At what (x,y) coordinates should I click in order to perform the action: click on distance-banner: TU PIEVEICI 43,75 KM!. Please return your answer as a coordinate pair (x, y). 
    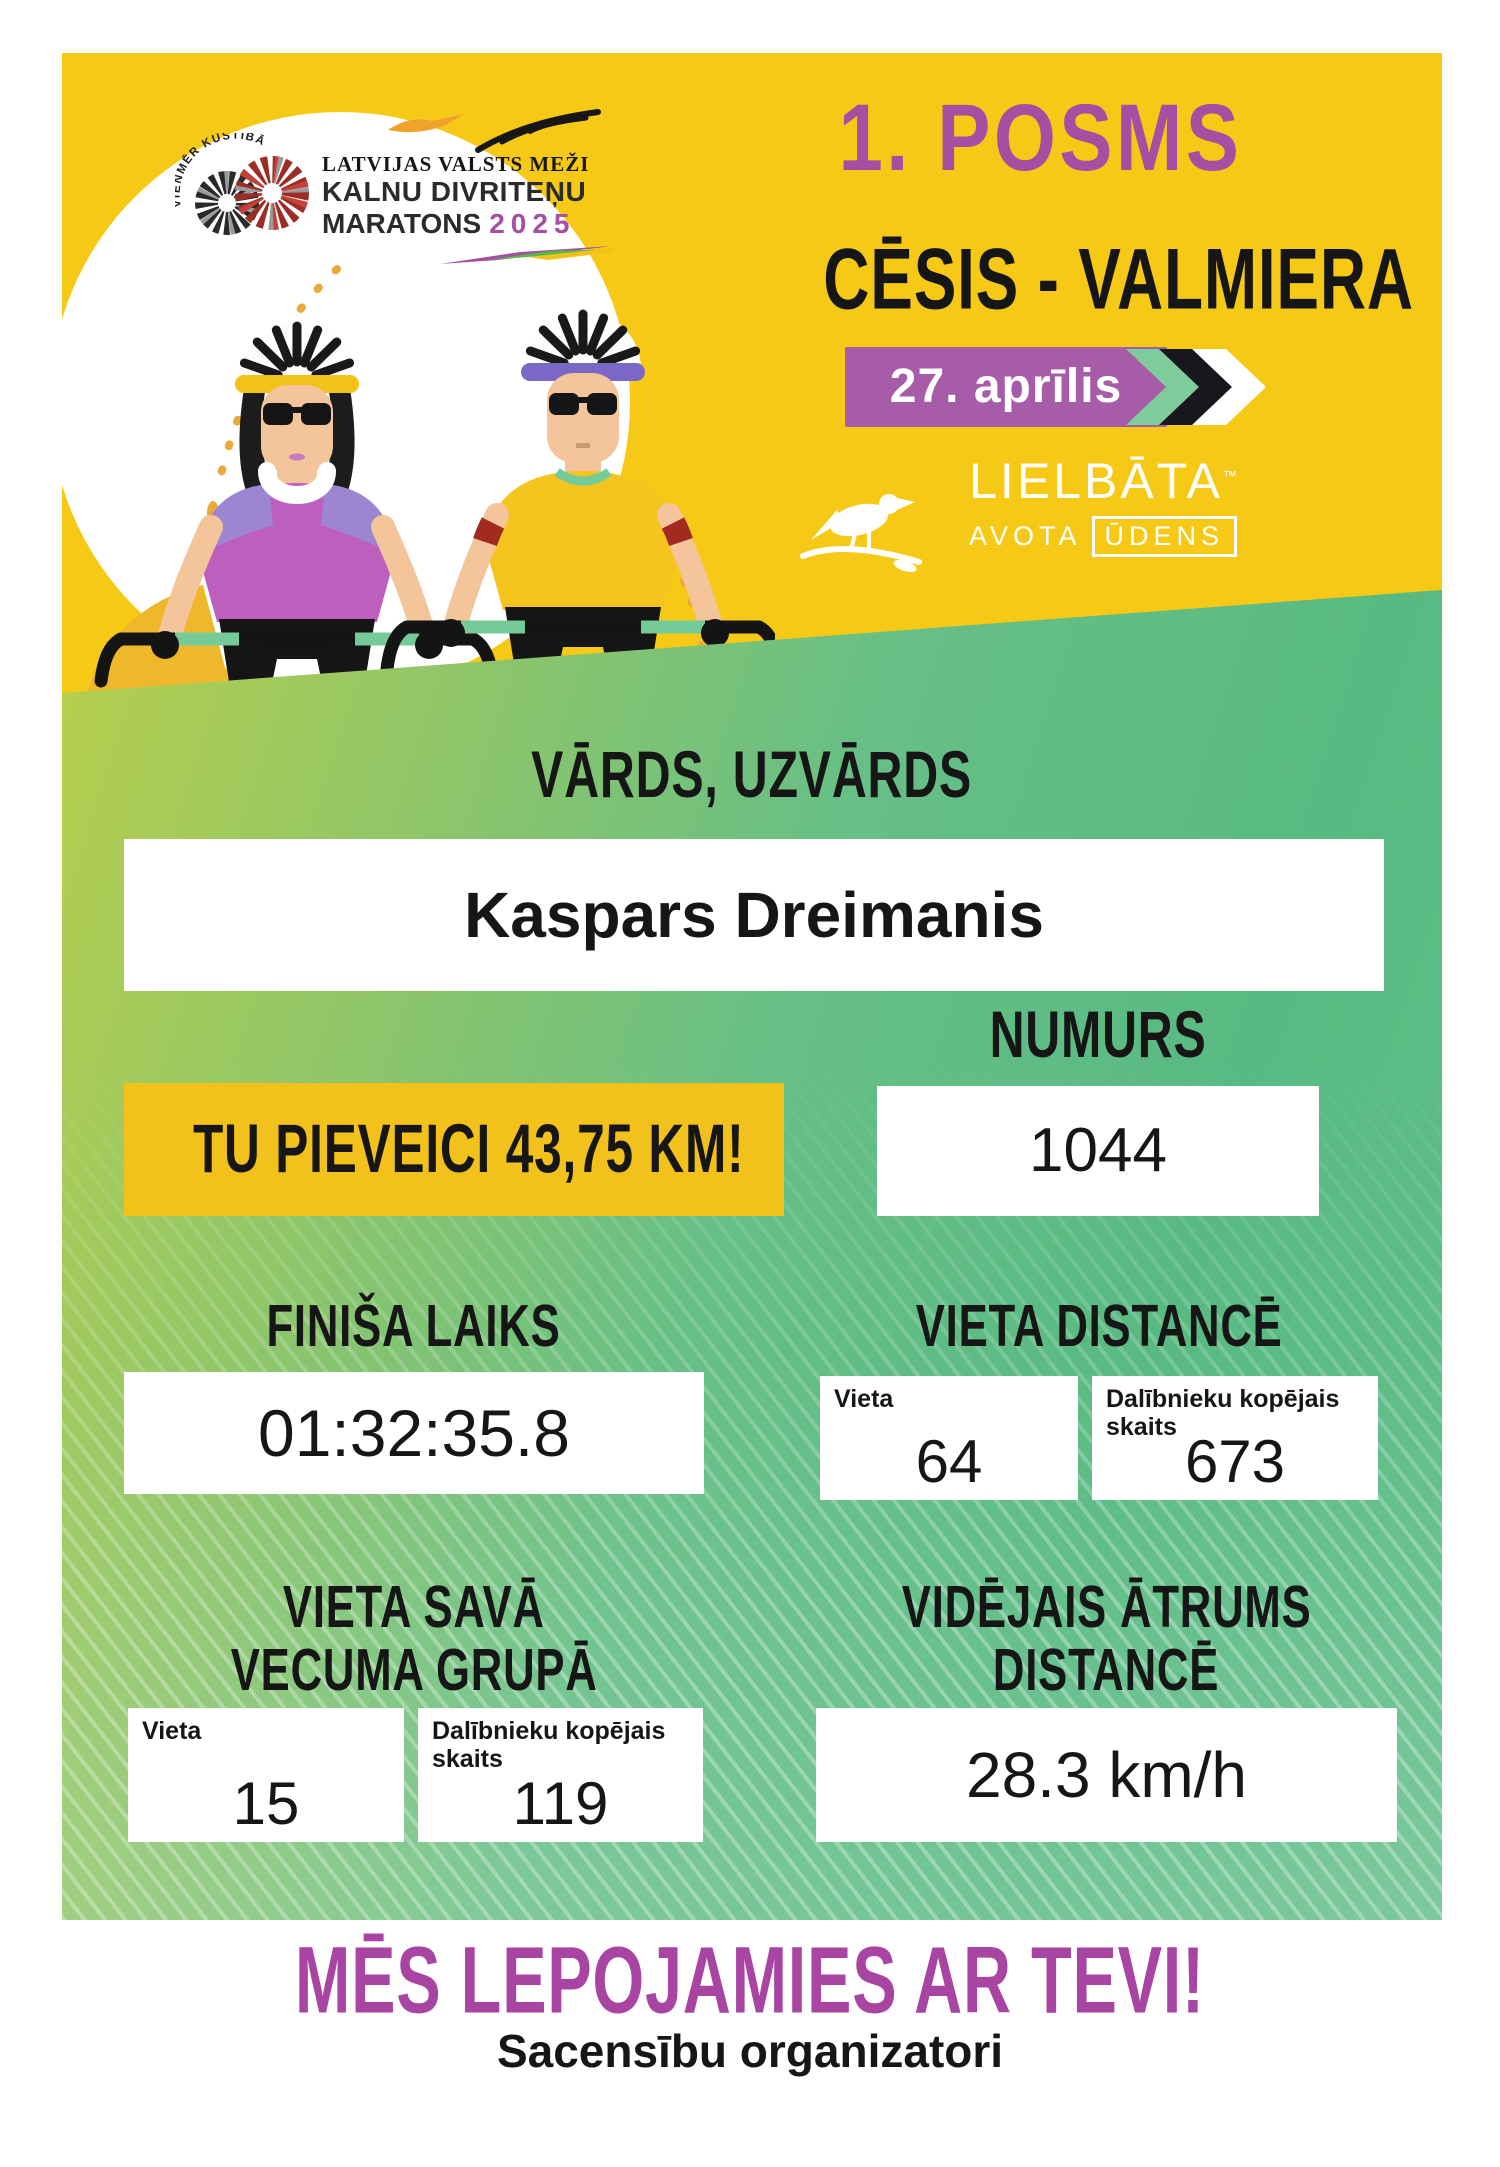
    Looking at the image, I should click on (454, 1149).